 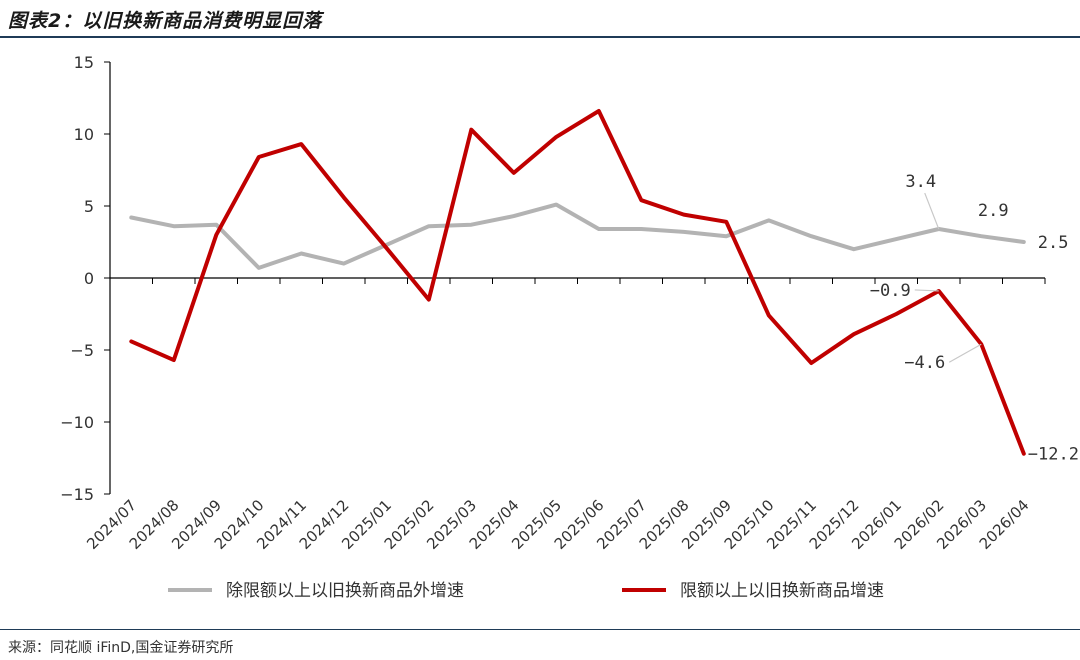 What do you see at coordinates (121, 648) in the screenshot?
I see `source-note: 来源：同花顺 iFinD,国金证券研究所` at bounding box center [121, 648].